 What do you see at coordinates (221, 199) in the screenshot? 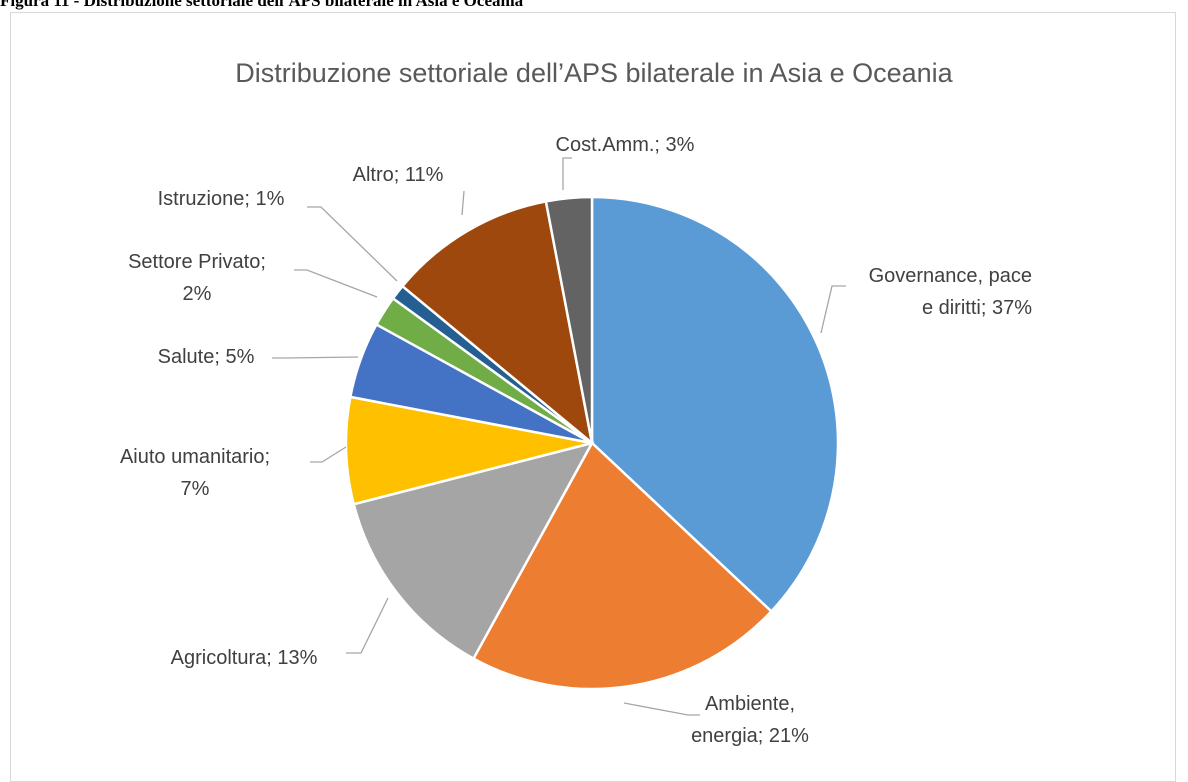
I see `data-label: Istruzione; 1%` at bounding box center [221, 199].